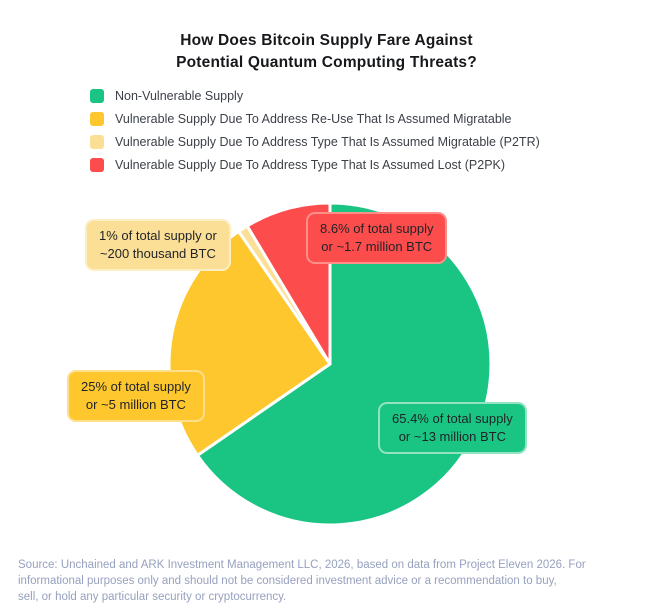  I want to click on legend-swatch-gold, so click(97, 118).